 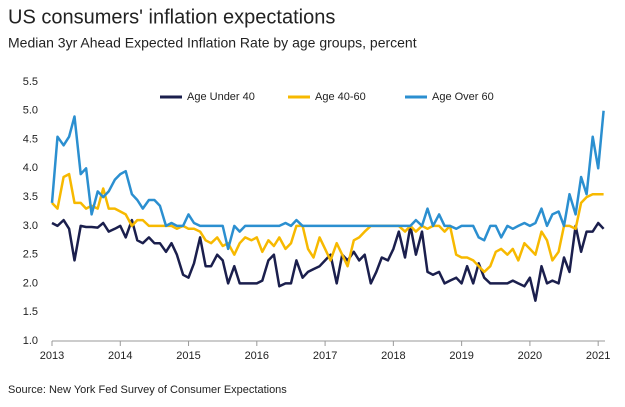 I want to click on y-tick-label: 3.5, so click(x=30, y=197).